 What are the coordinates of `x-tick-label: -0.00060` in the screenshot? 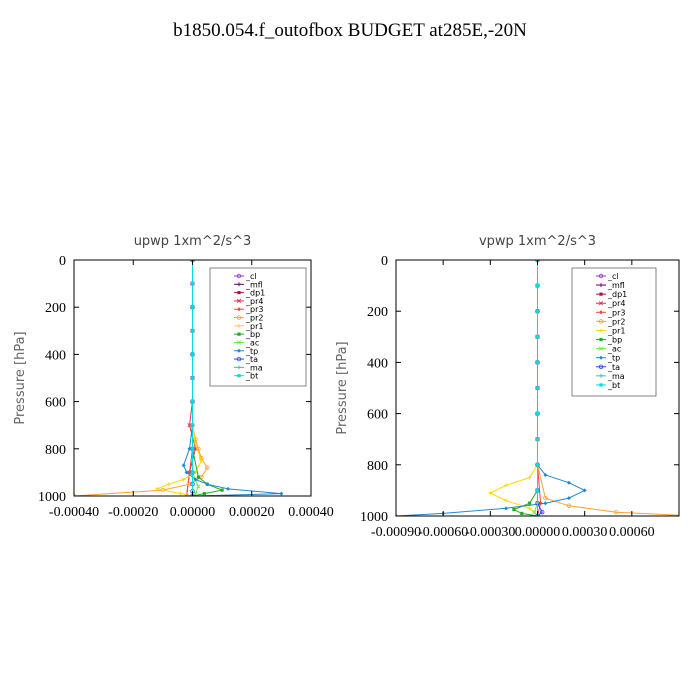 It's located at (443, 532).